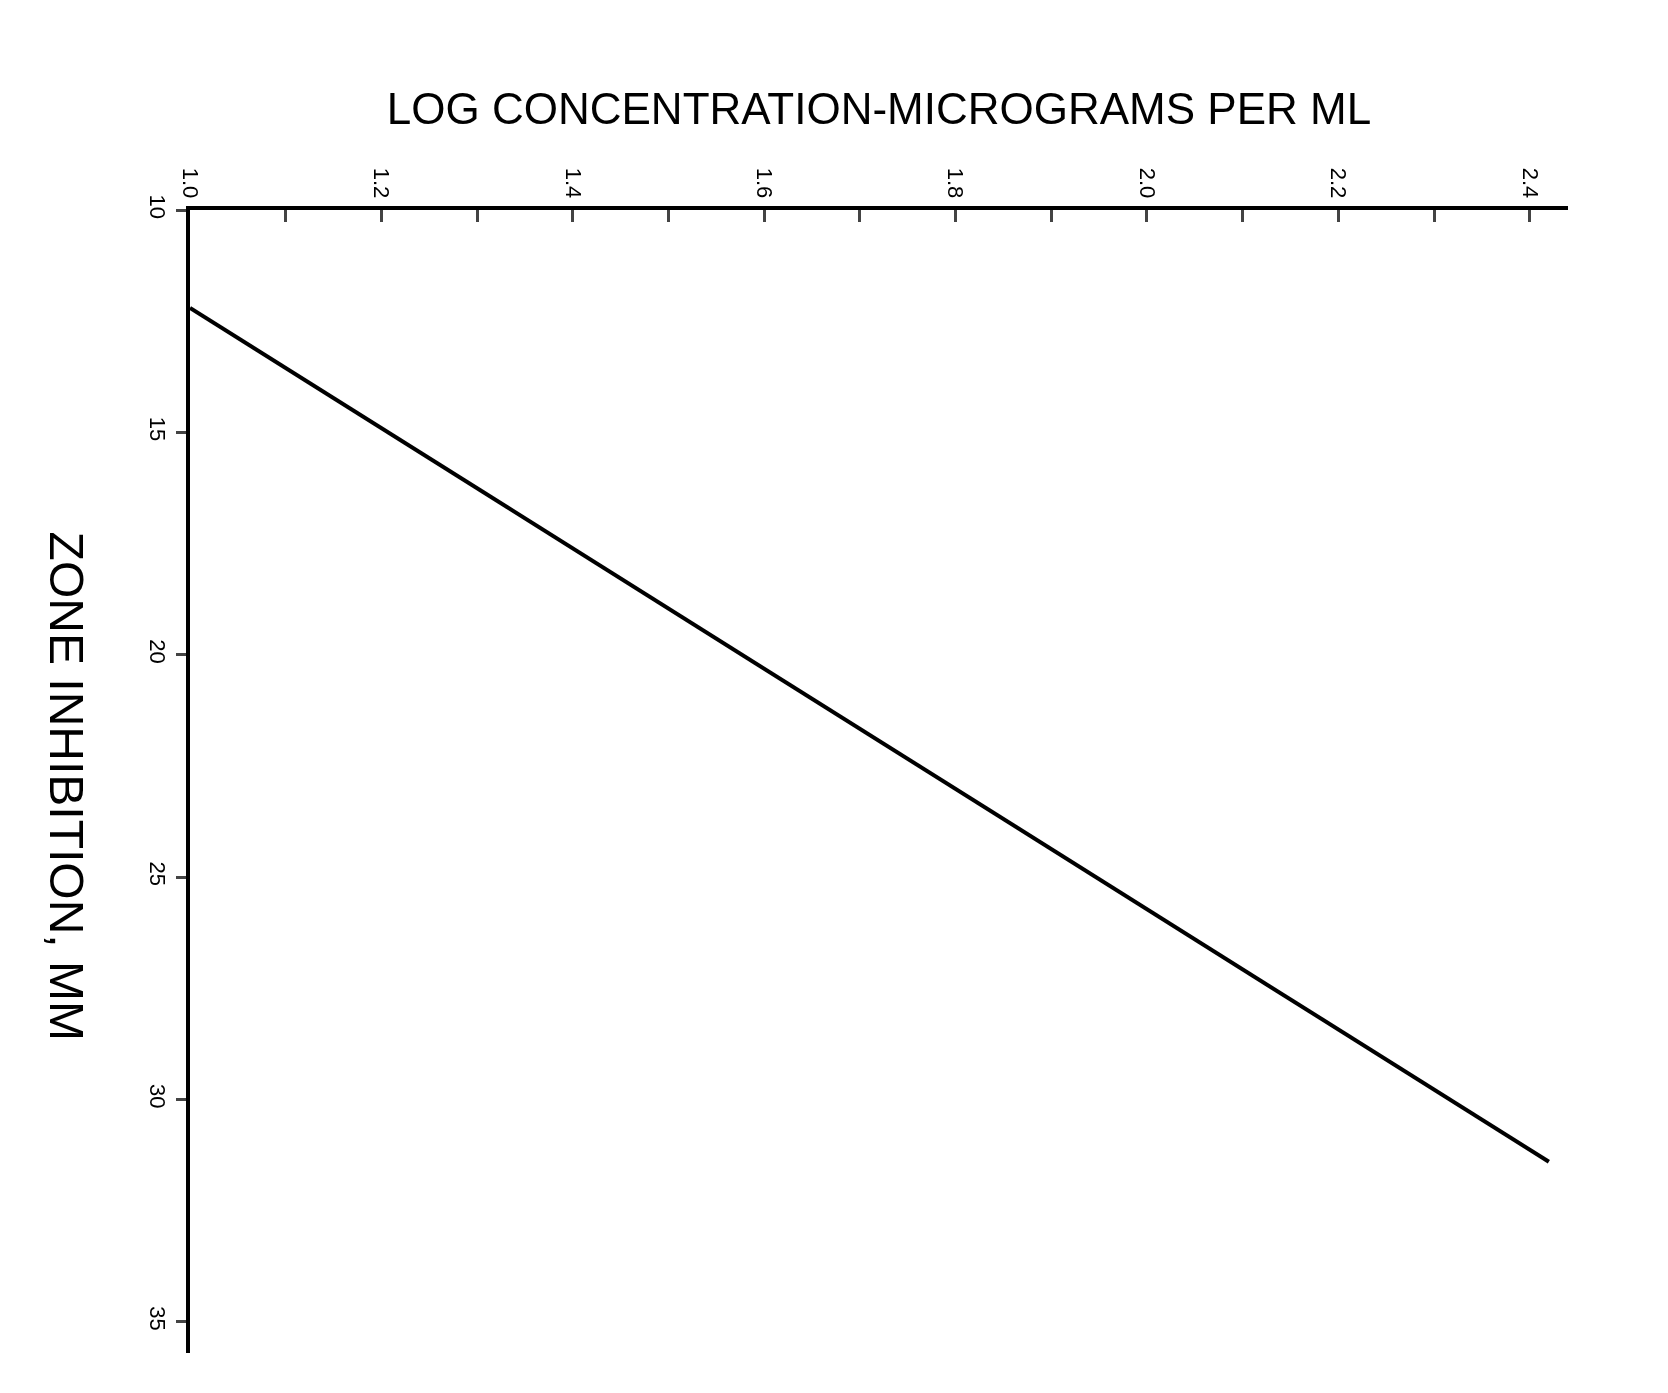 This screenshot has width=1668, height=1393. What do you see at coordinates (157, 206) in the screenshot?
I see `y-tick-label: 10` at bounding box center [157, 206].